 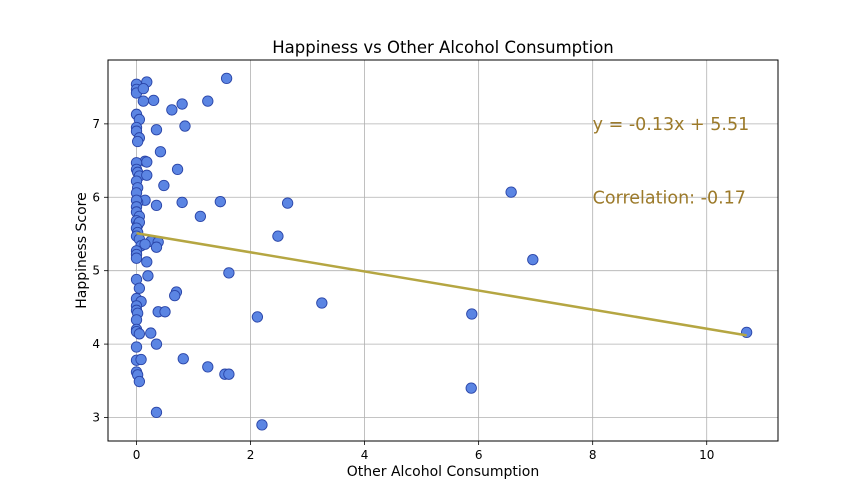 What do you see at coordinates (706, 455) in the screenshot?
I see `x-tick-label: 10` at bounding box center [706, 455].